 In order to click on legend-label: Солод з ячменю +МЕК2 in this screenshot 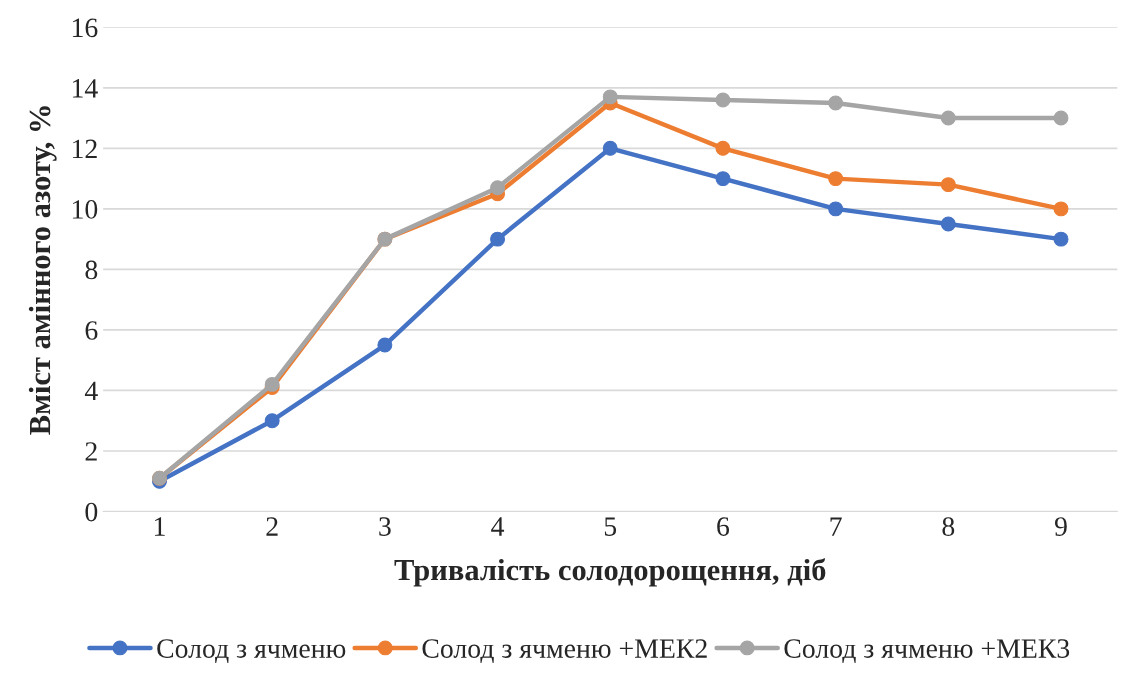, I will do `click(564, 651)`.